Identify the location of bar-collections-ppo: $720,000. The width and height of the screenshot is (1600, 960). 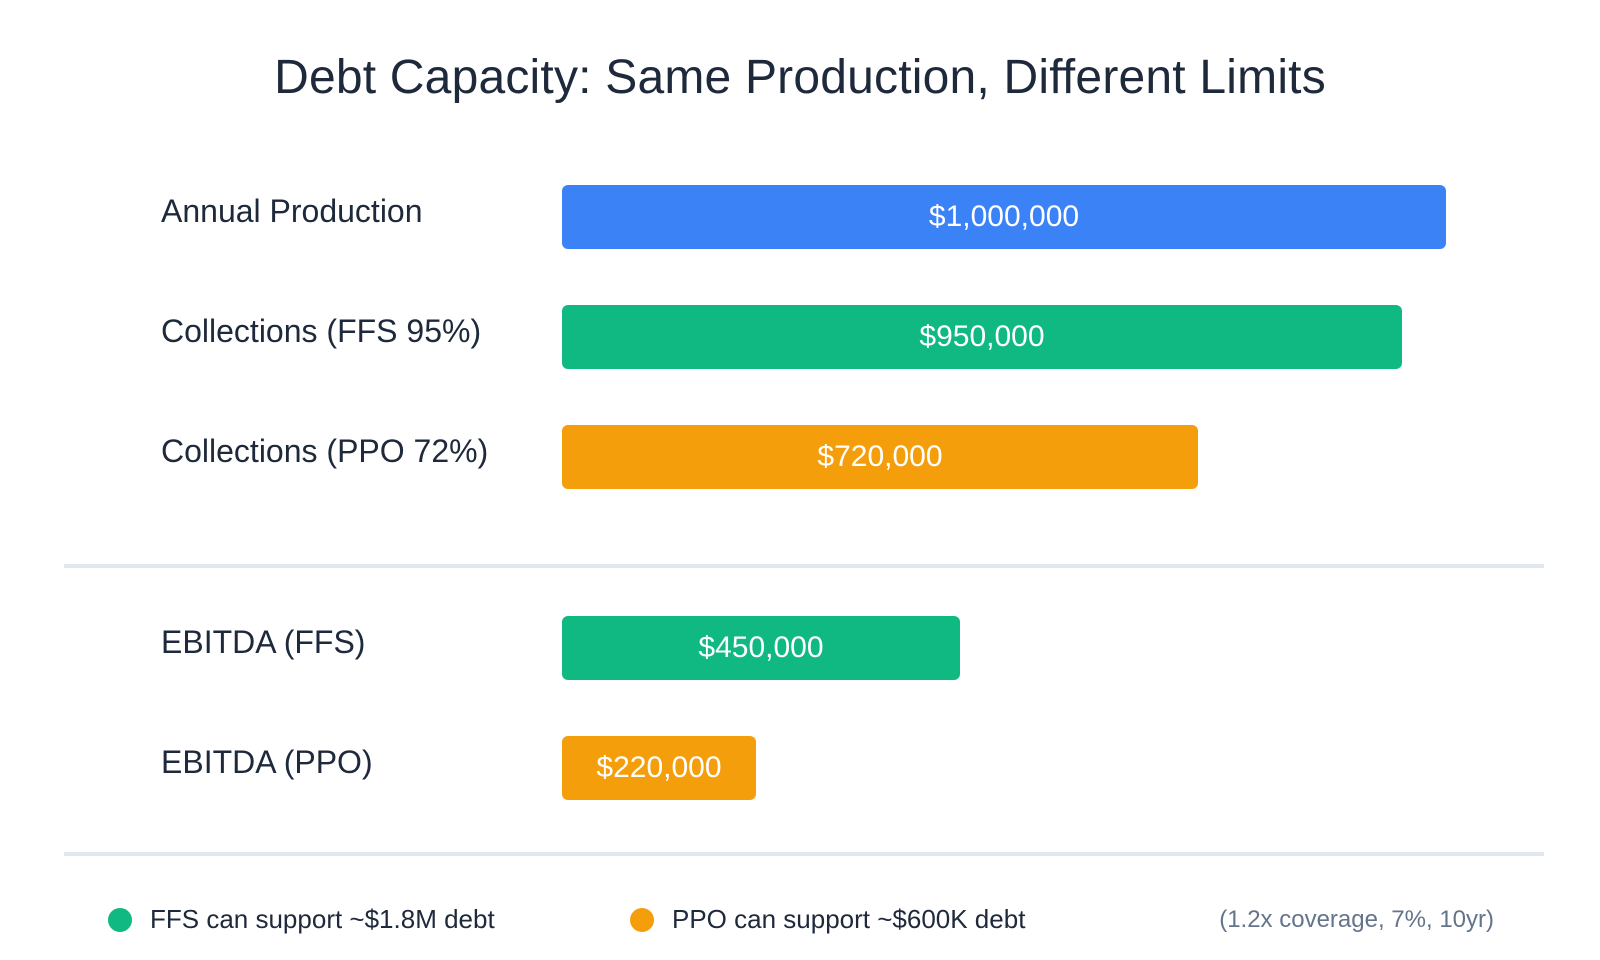
(880, 457).